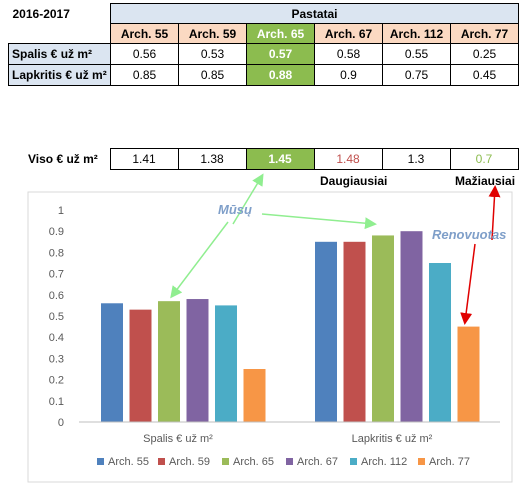 Image resolution: width=526 pixels, height=488 pixels. What do you see at coordinates (56, 253) in the screenshot?
I see `y-tick-label: 0.8` at bounding box center [56, 253].